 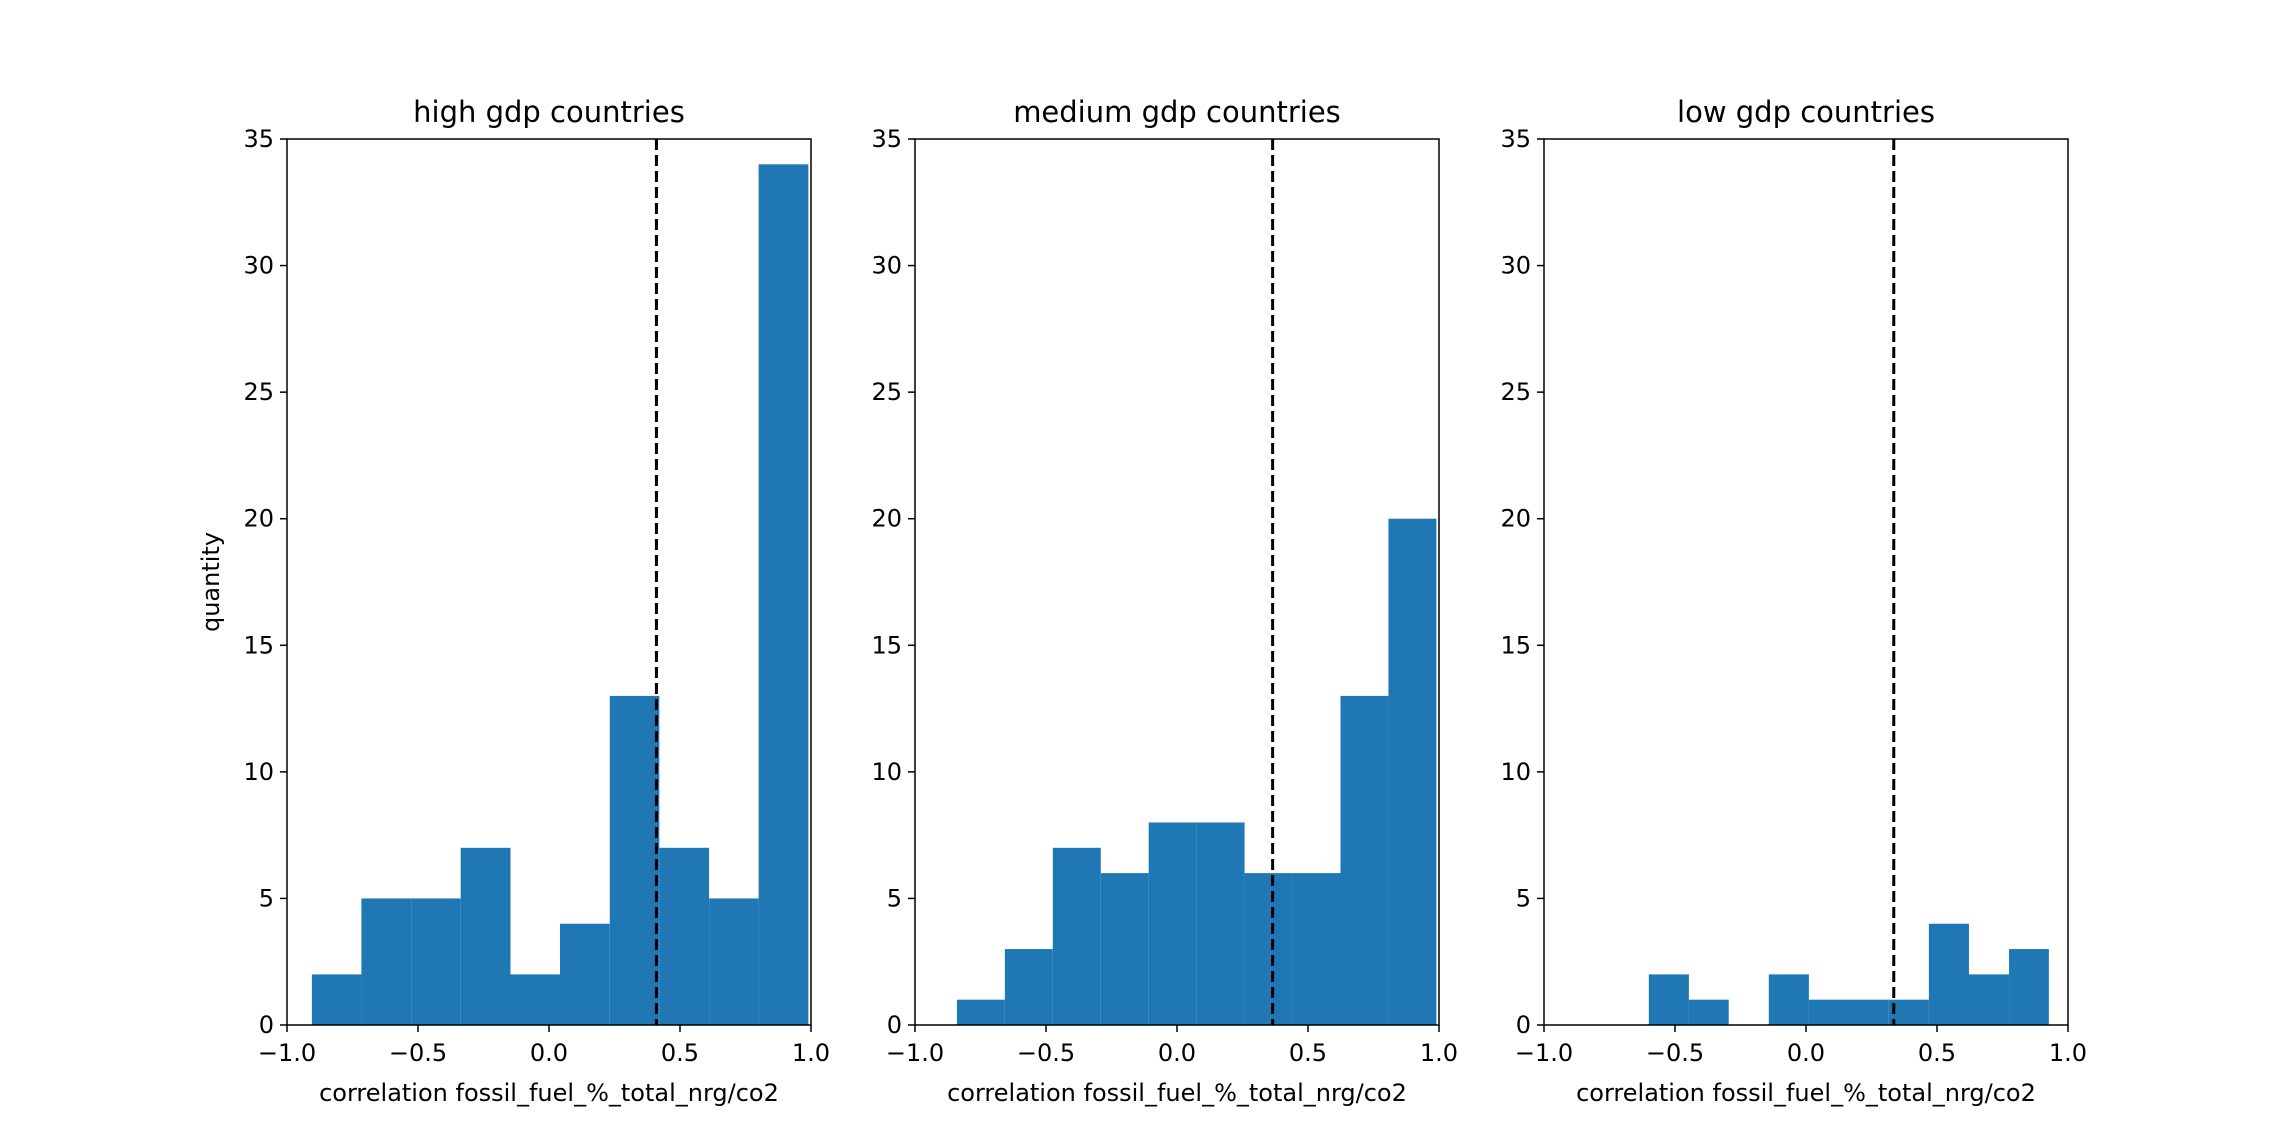 What do you see at coordinates (1177, 112) in the screenshot?
I see `panel-title: medium gdp countries` at bounding box center [1177, 112].